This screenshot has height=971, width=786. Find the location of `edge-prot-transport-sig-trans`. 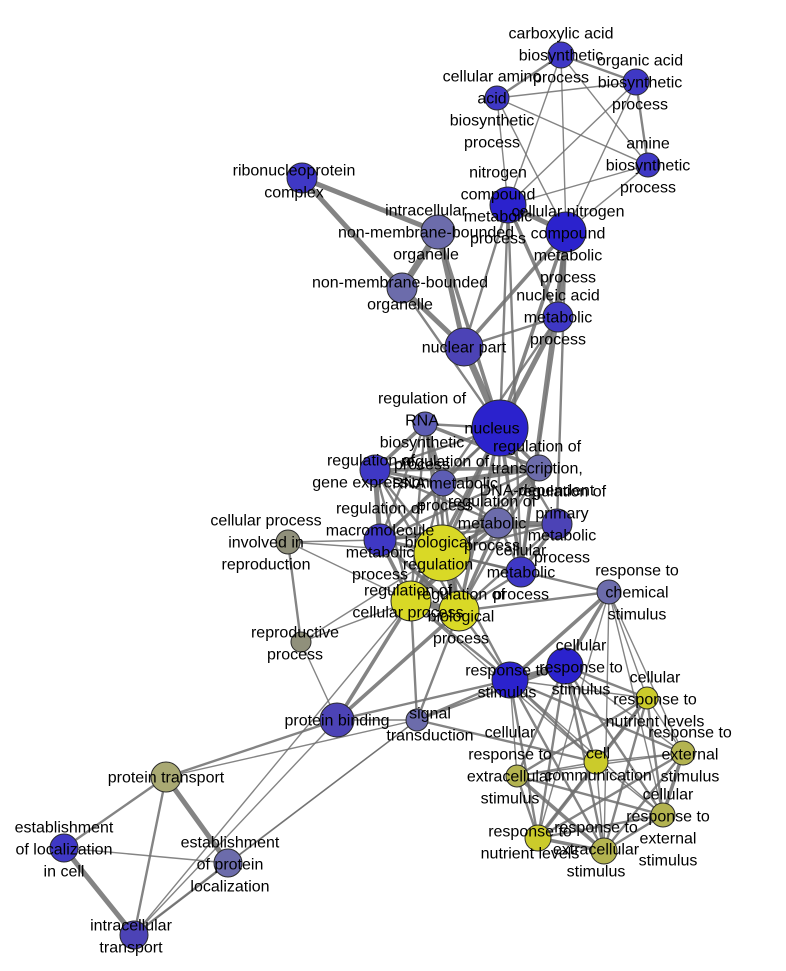

edge-prot-transport-sig-trans is located at coordinates (291, 748).